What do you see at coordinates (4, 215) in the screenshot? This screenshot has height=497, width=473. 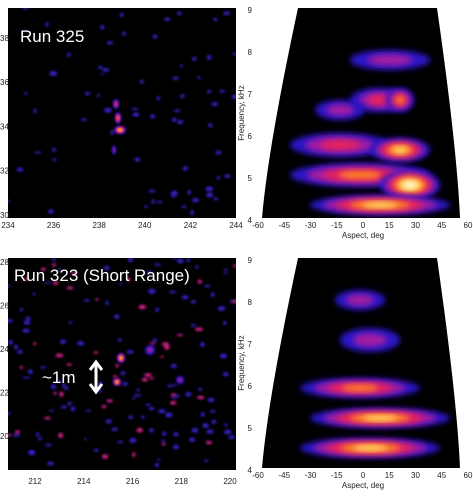 I see `y-tick-label: 30` at bounding box center [4, 215].